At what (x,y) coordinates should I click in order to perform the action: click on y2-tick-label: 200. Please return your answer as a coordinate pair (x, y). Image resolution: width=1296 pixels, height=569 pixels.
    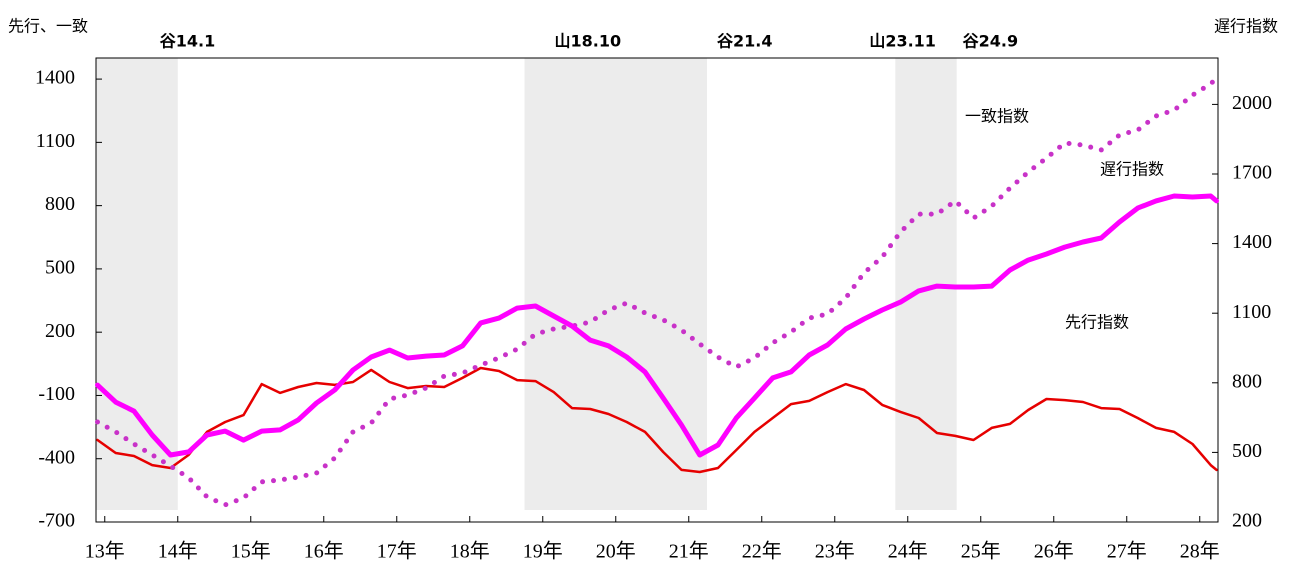
    Looking at the image, I should click on (1247, 521).